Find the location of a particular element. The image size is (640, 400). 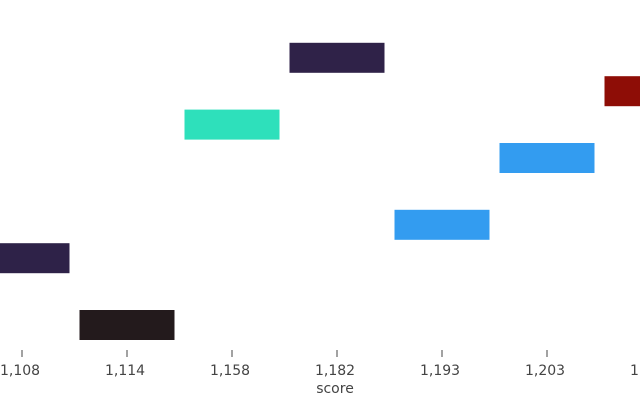

x-tick-label: 1,182 is located at coordinates (335, 371).